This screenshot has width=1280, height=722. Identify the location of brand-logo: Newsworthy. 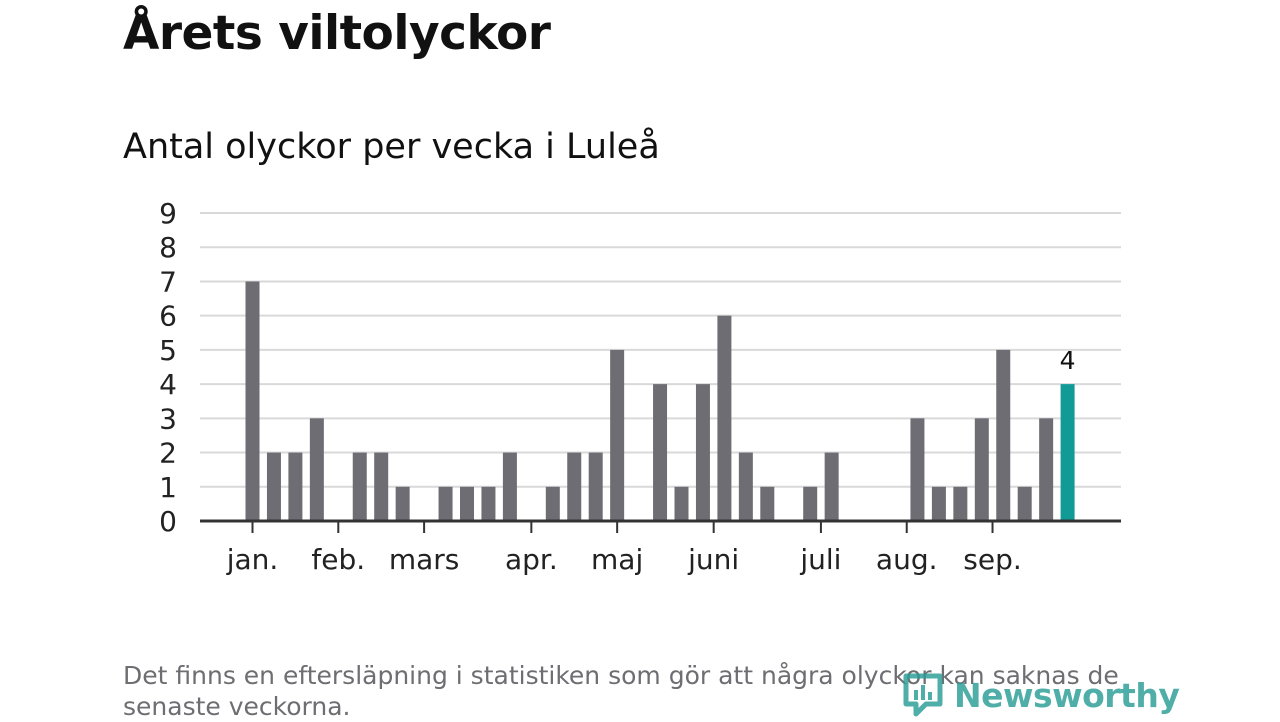
(1041, 695).